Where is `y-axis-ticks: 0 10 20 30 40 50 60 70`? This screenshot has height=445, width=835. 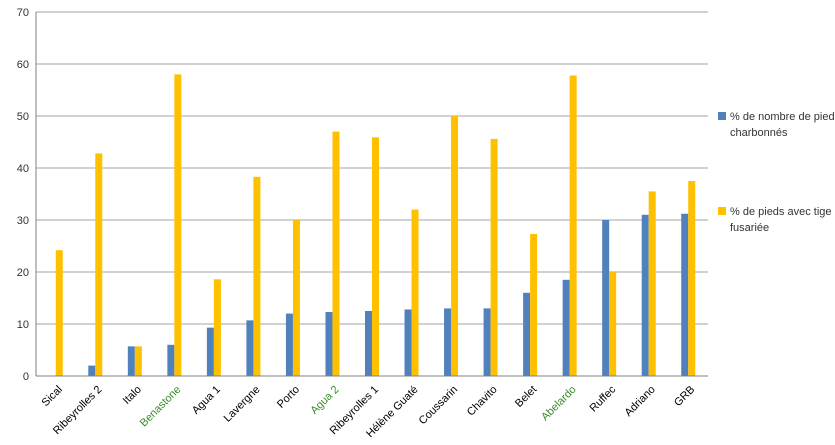 y-axis-ticks: 0 10 20 30 40 50 60 70 is located at coordinates (23, 195).